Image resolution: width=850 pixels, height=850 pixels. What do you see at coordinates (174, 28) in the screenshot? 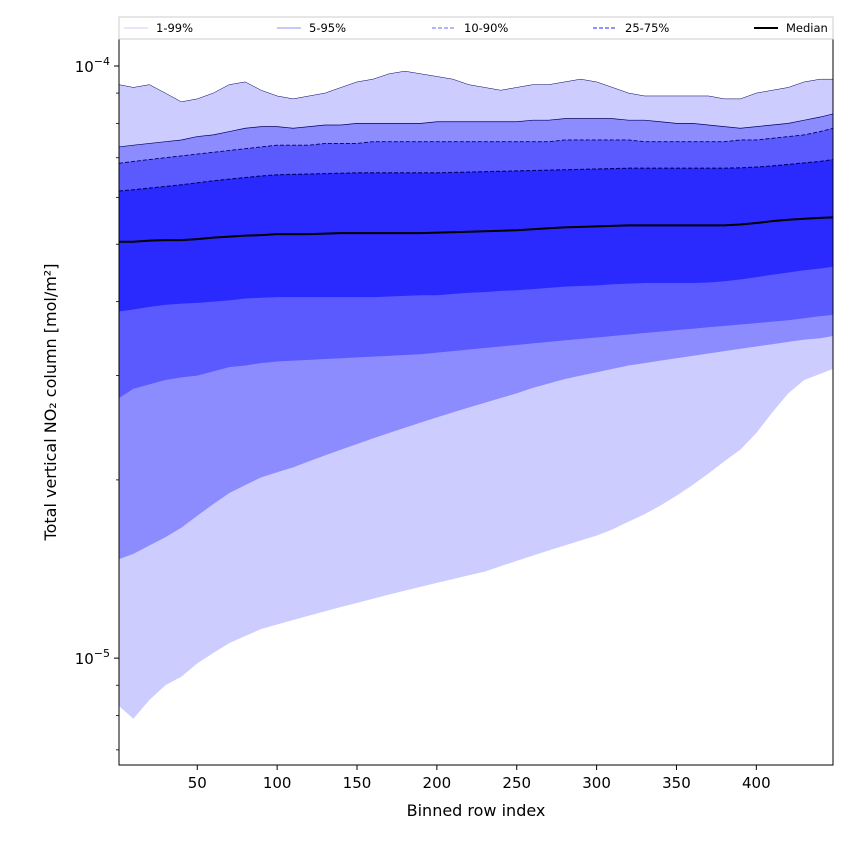
I see `legend-label-0: 1-99%` at bounding box center [174, 28].